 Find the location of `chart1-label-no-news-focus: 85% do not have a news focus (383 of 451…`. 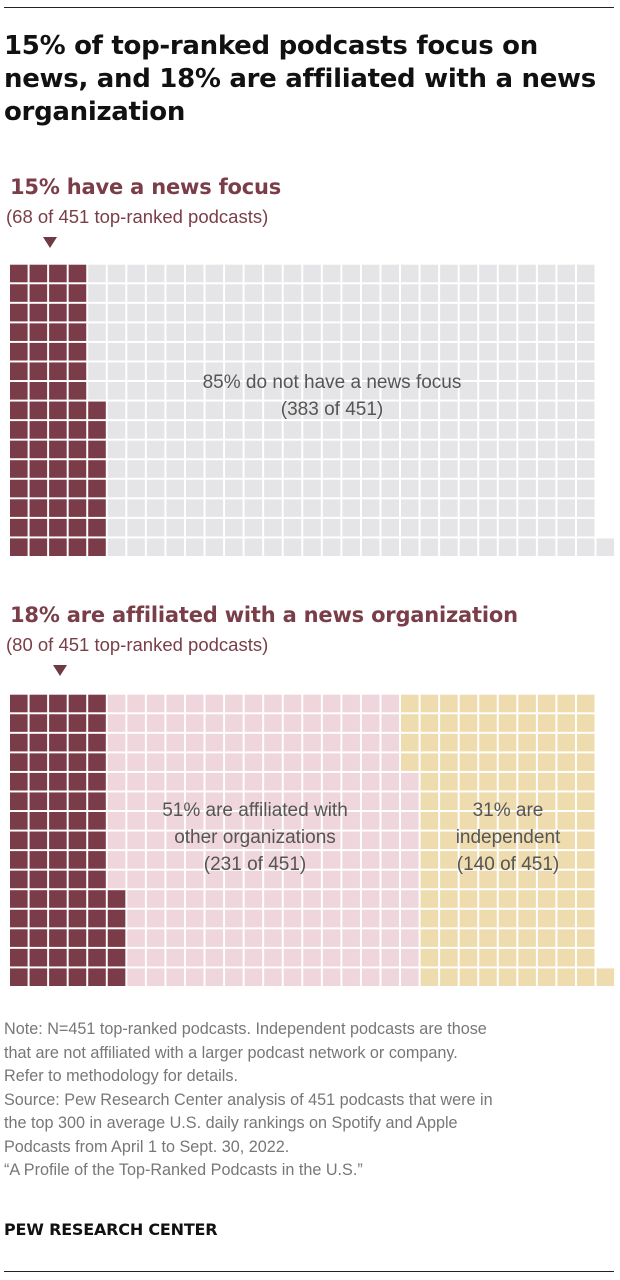

chart1-label-no-news-focus: 85% do not have a news focus (383 of 451… is located at coordinates (332, 396).